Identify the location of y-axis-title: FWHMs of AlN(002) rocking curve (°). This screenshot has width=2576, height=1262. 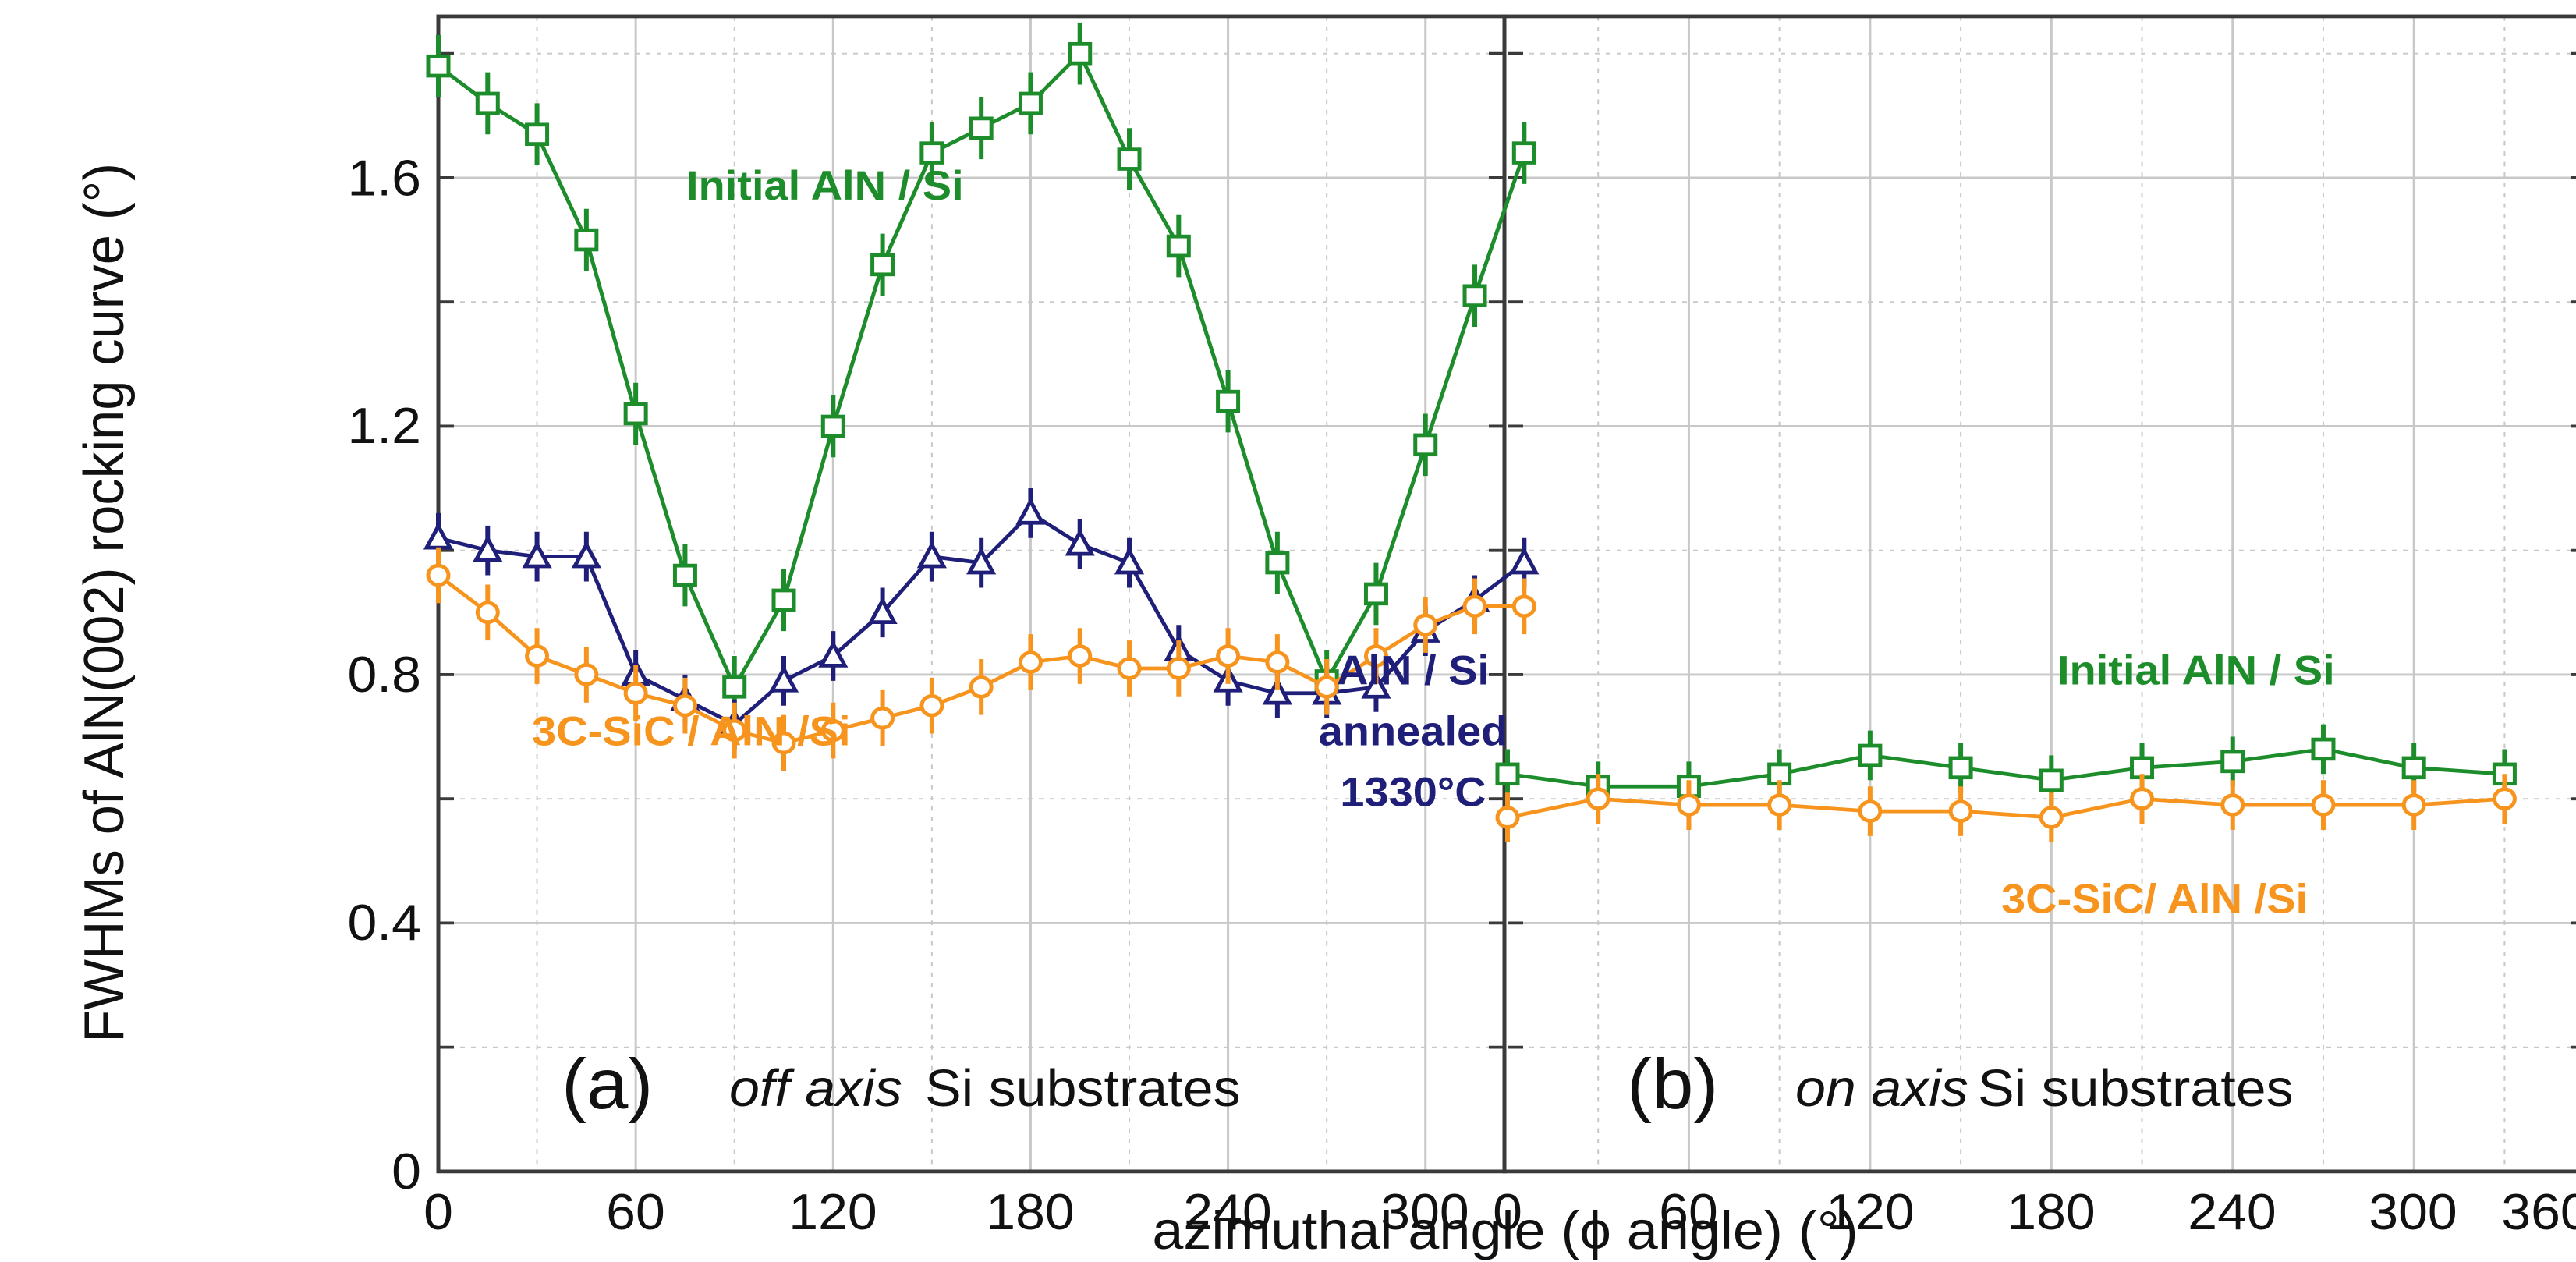
(104, 603).